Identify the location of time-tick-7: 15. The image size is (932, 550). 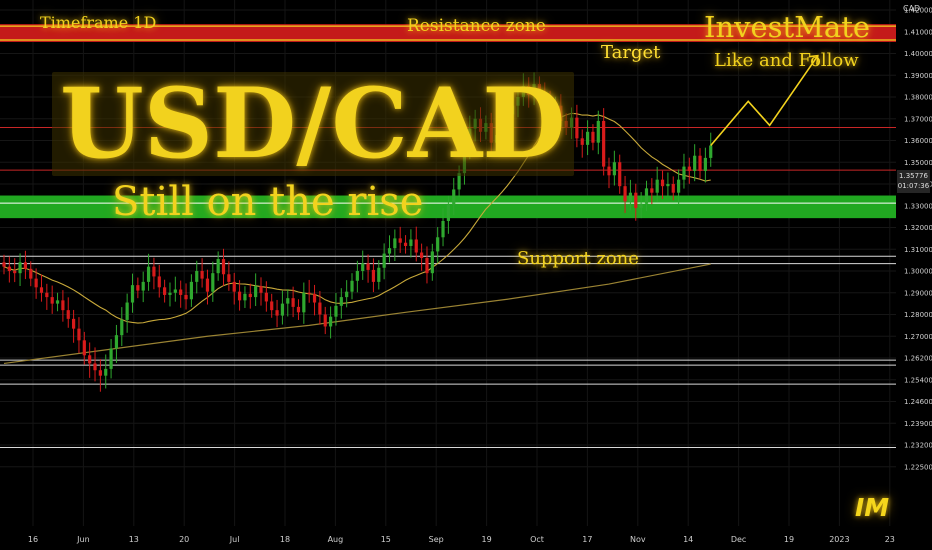
(386, 539).